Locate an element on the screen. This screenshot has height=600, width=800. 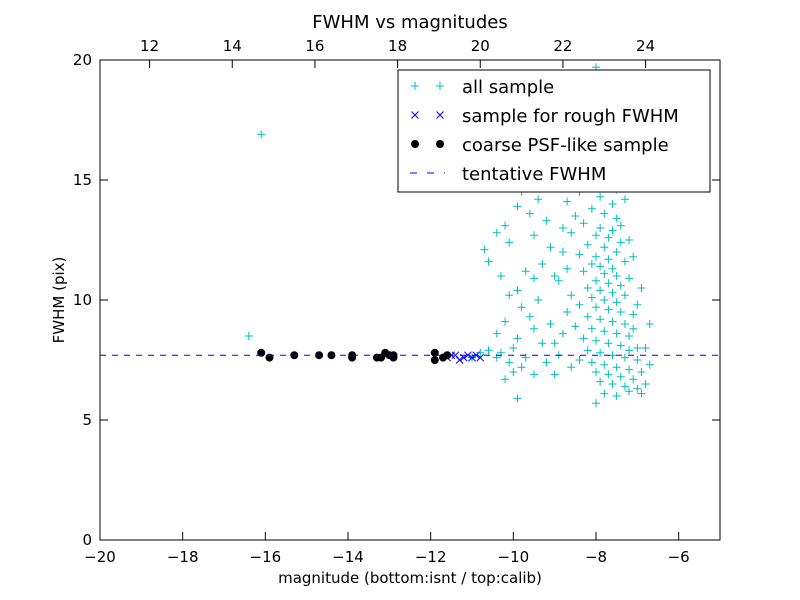
legend-label-rough-sample: sample for rough FWHM is located at coordinates (570, 116).